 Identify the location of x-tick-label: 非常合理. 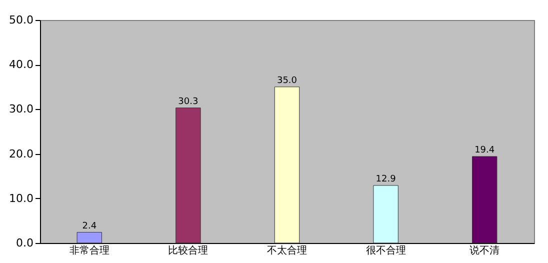
(89, 250).